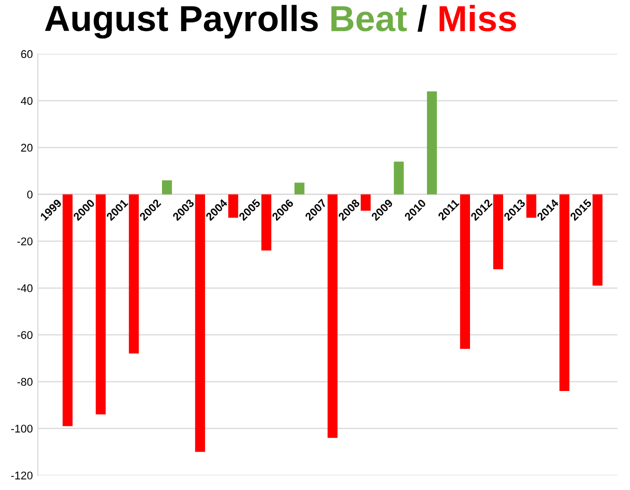 This screenshot has width=630, height=490. I want to click on y-tick-label: -80, so click(25, 382).